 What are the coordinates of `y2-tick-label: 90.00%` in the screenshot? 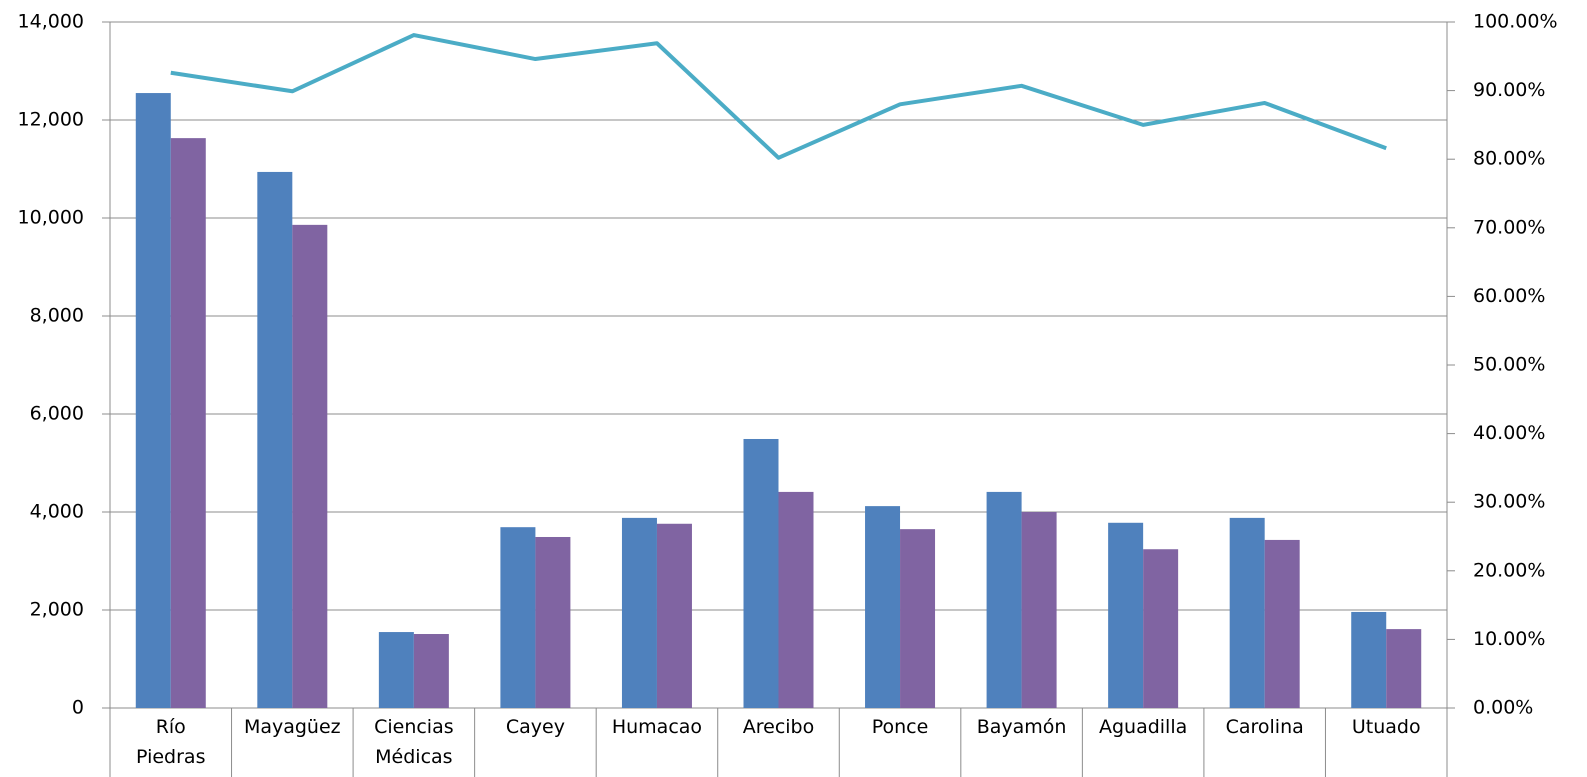 It's located at (1509, 90).